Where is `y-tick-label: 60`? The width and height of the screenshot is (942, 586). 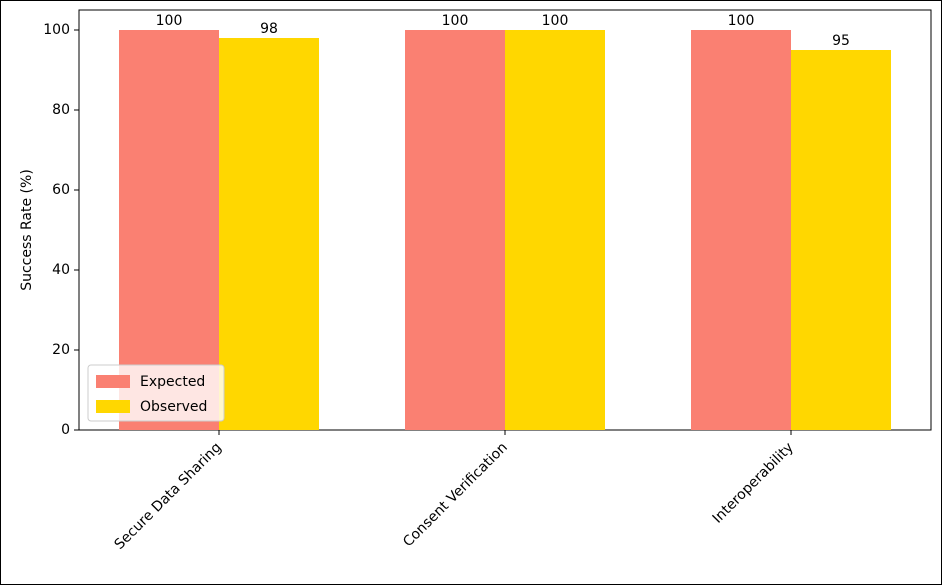 y-tick-label: 60 is located at coordinates (61, 190).